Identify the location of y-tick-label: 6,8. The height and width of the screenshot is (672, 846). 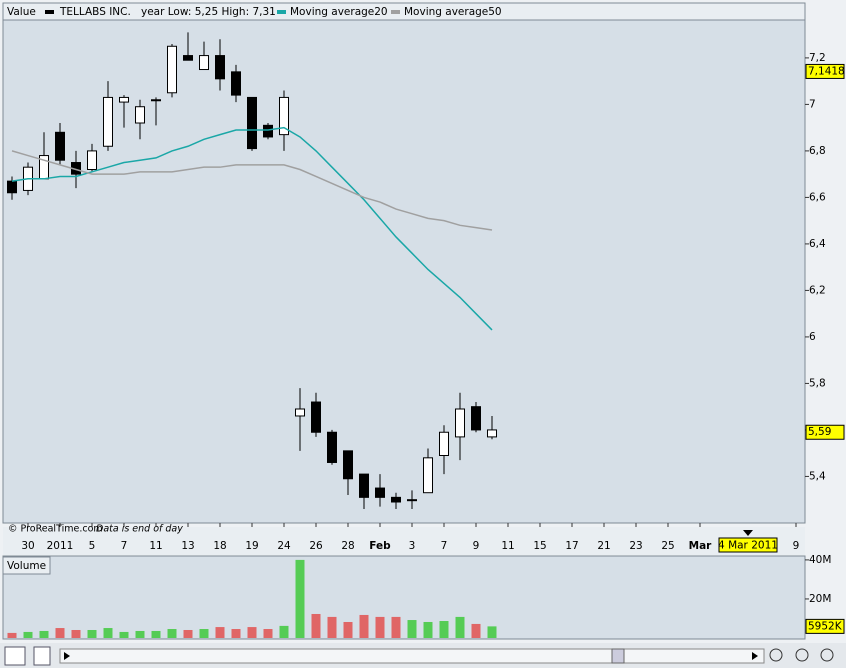
(817, 151).